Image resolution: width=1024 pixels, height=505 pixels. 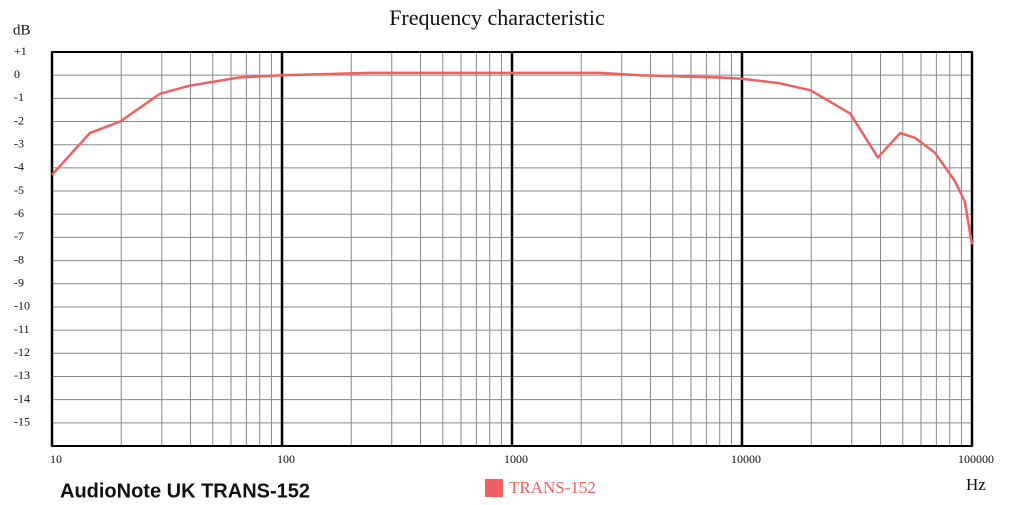 What do you see at coordinates (516, 459) in the screenshot?
I see `x-tick-label: 1000` at bounding box center [516, 459].